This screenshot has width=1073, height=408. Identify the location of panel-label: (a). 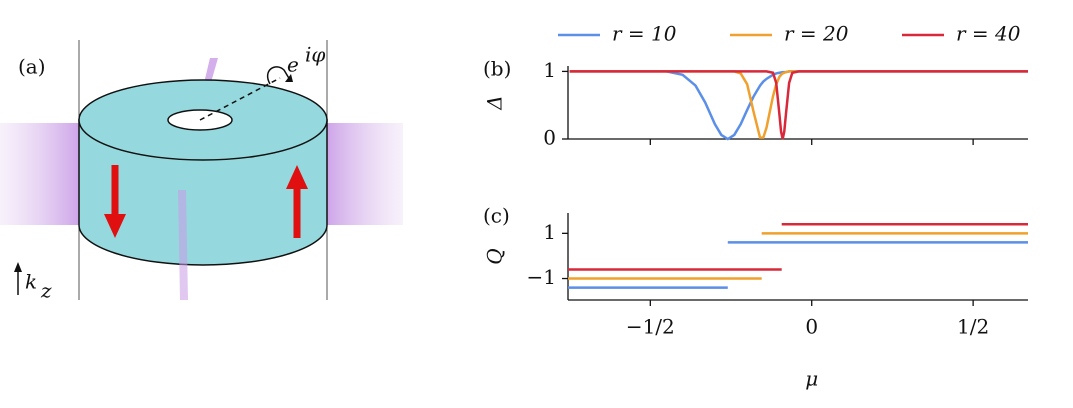
(32, 67).